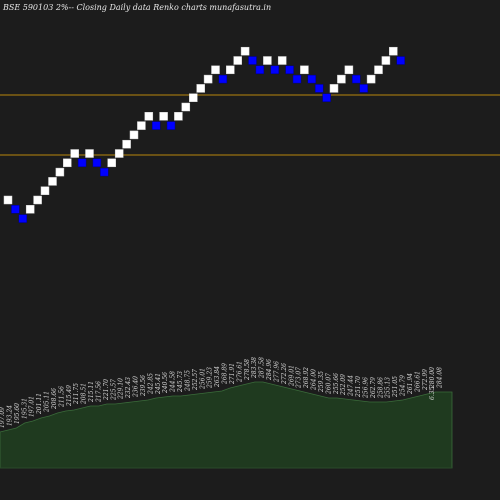 Image resolution: width=500 pixels, height=500 pixels. What do you see at coordinates (380, 388) in the screenshot?
I see `price-label: 258.86` at bounding box center [380, 388].